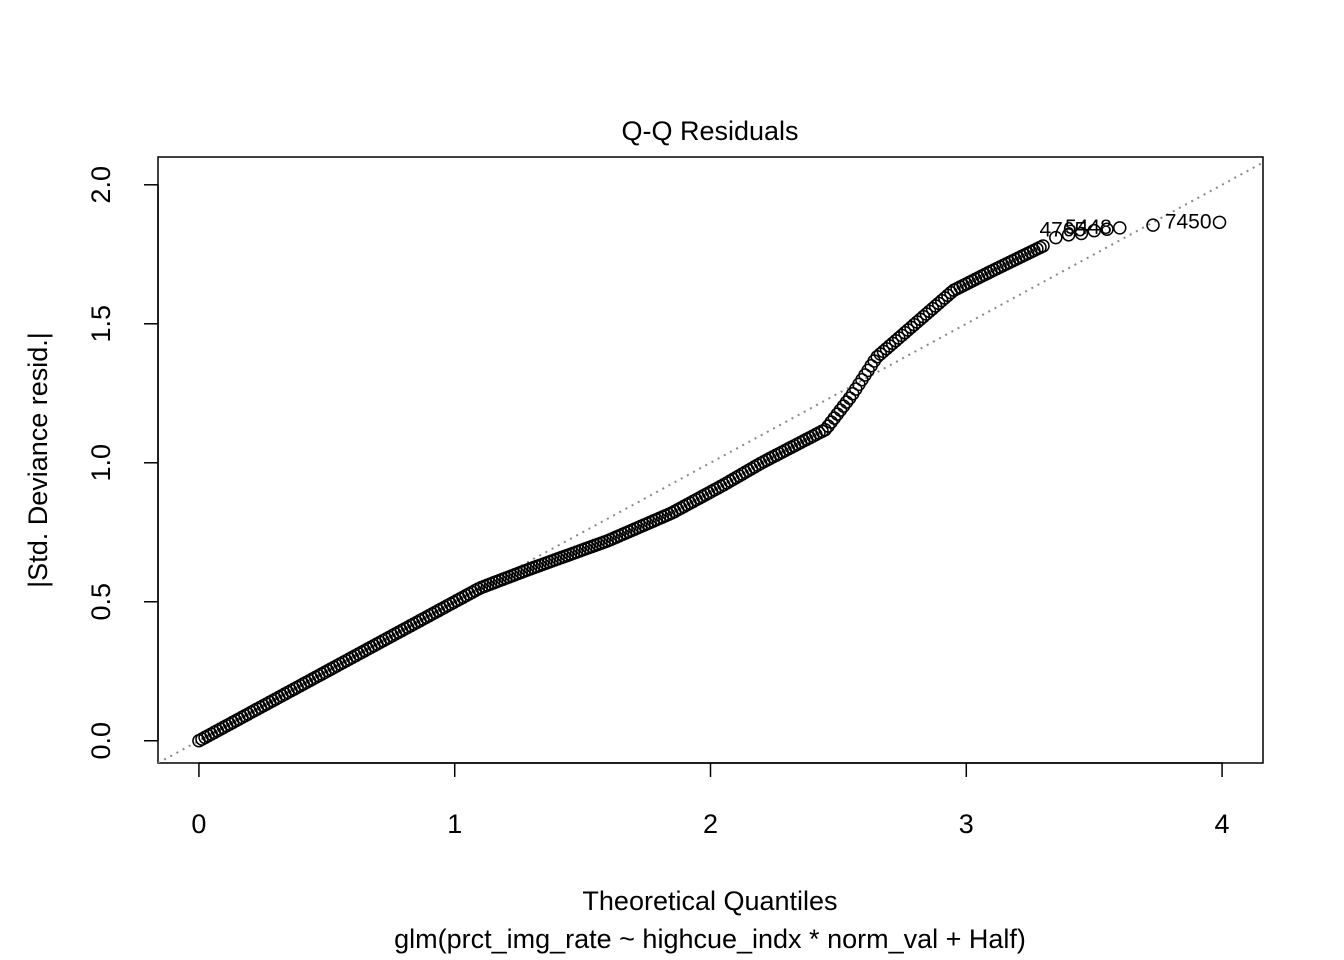 The image size is (1344, 960). Describe the element at coordinates (1188, 221) in the screenshot. I see `point-label: 7450` at that location.